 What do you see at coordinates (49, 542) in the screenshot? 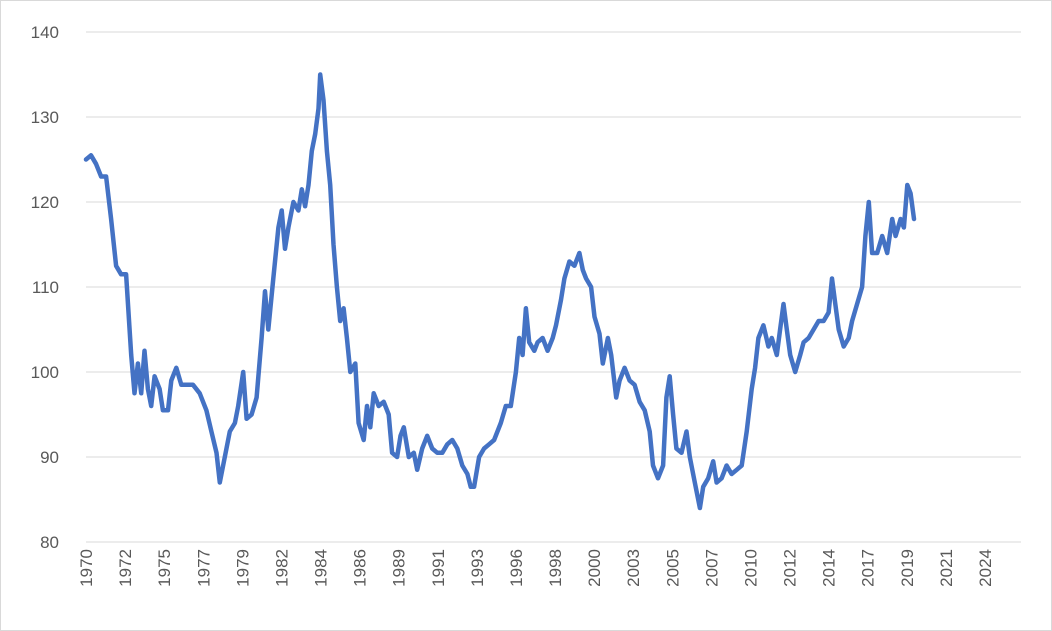
I see `y-tick-label: 80` at bounding box center [49, 542].